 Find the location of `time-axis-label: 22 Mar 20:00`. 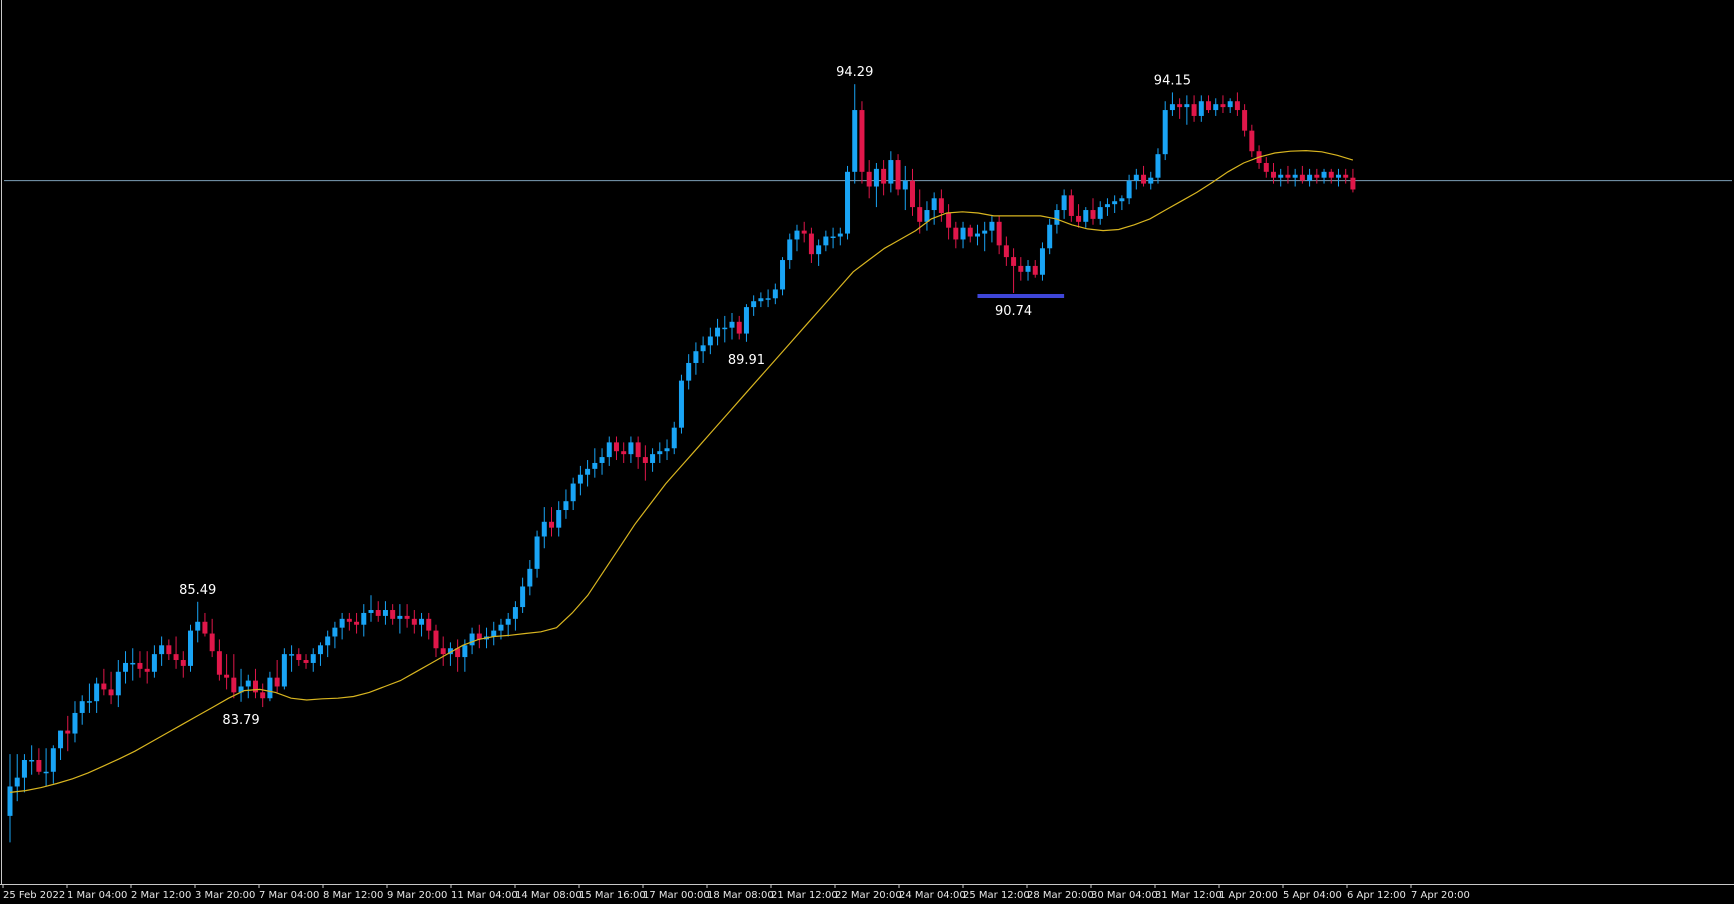

time-axis-label: 22 Mar 20:00 is located at coordinates (868, 895).